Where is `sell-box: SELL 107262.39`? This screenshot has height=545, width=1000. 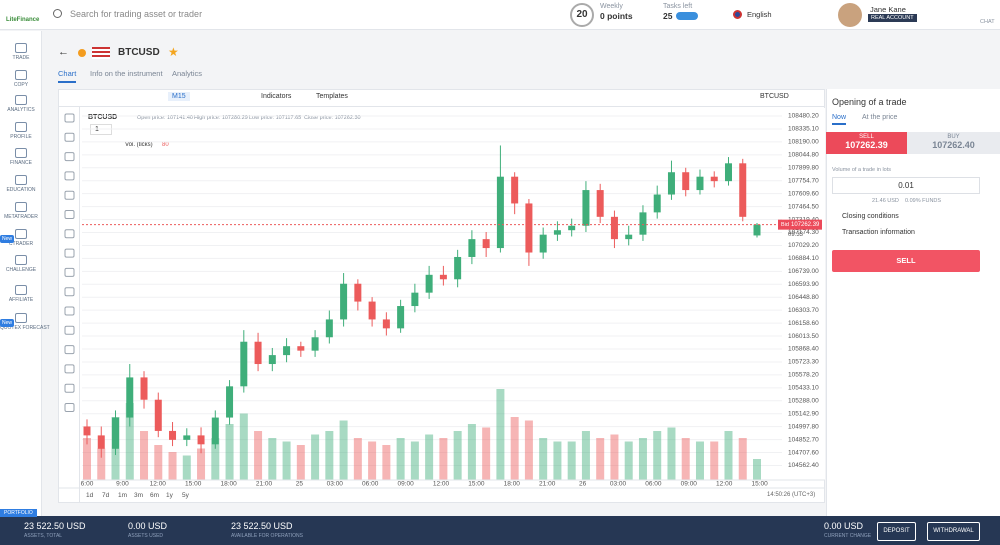
sell-box: SELL 107262.39 is located at coordinates (866, 143).